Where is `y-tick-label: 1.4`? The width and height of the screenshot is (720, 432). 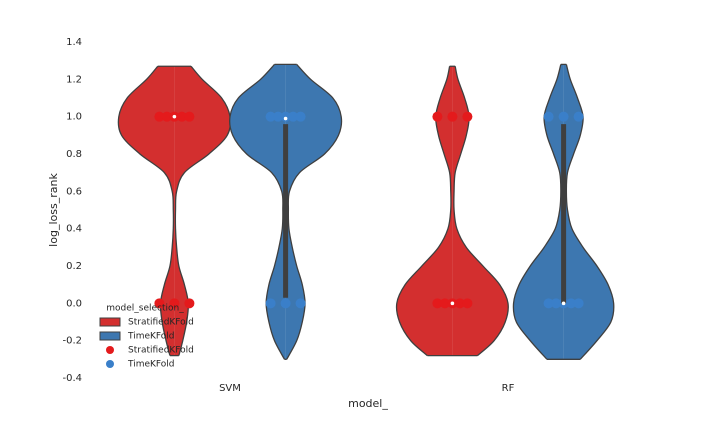
y-tick-label: 1.4 is located at coordinates (74, 42).